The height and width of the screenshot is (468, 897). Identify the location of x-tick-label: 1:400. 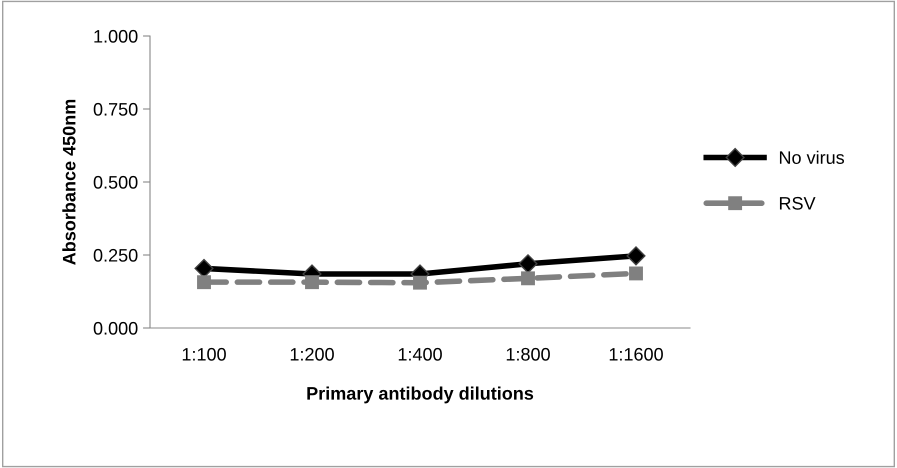
(420, 354).